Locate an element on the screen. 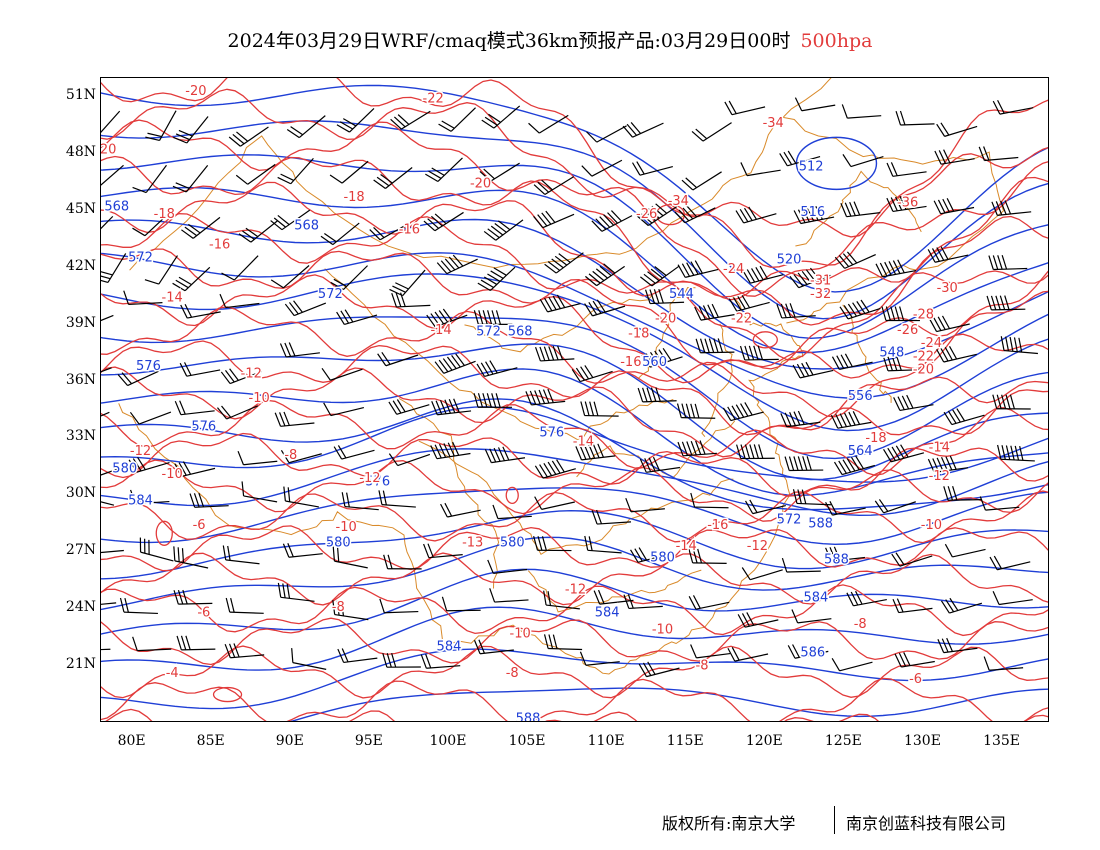 Image resolution: width=1100 pixels, height=850 pixels. height-contour-label: 588 is located at coordinates (820, 523).